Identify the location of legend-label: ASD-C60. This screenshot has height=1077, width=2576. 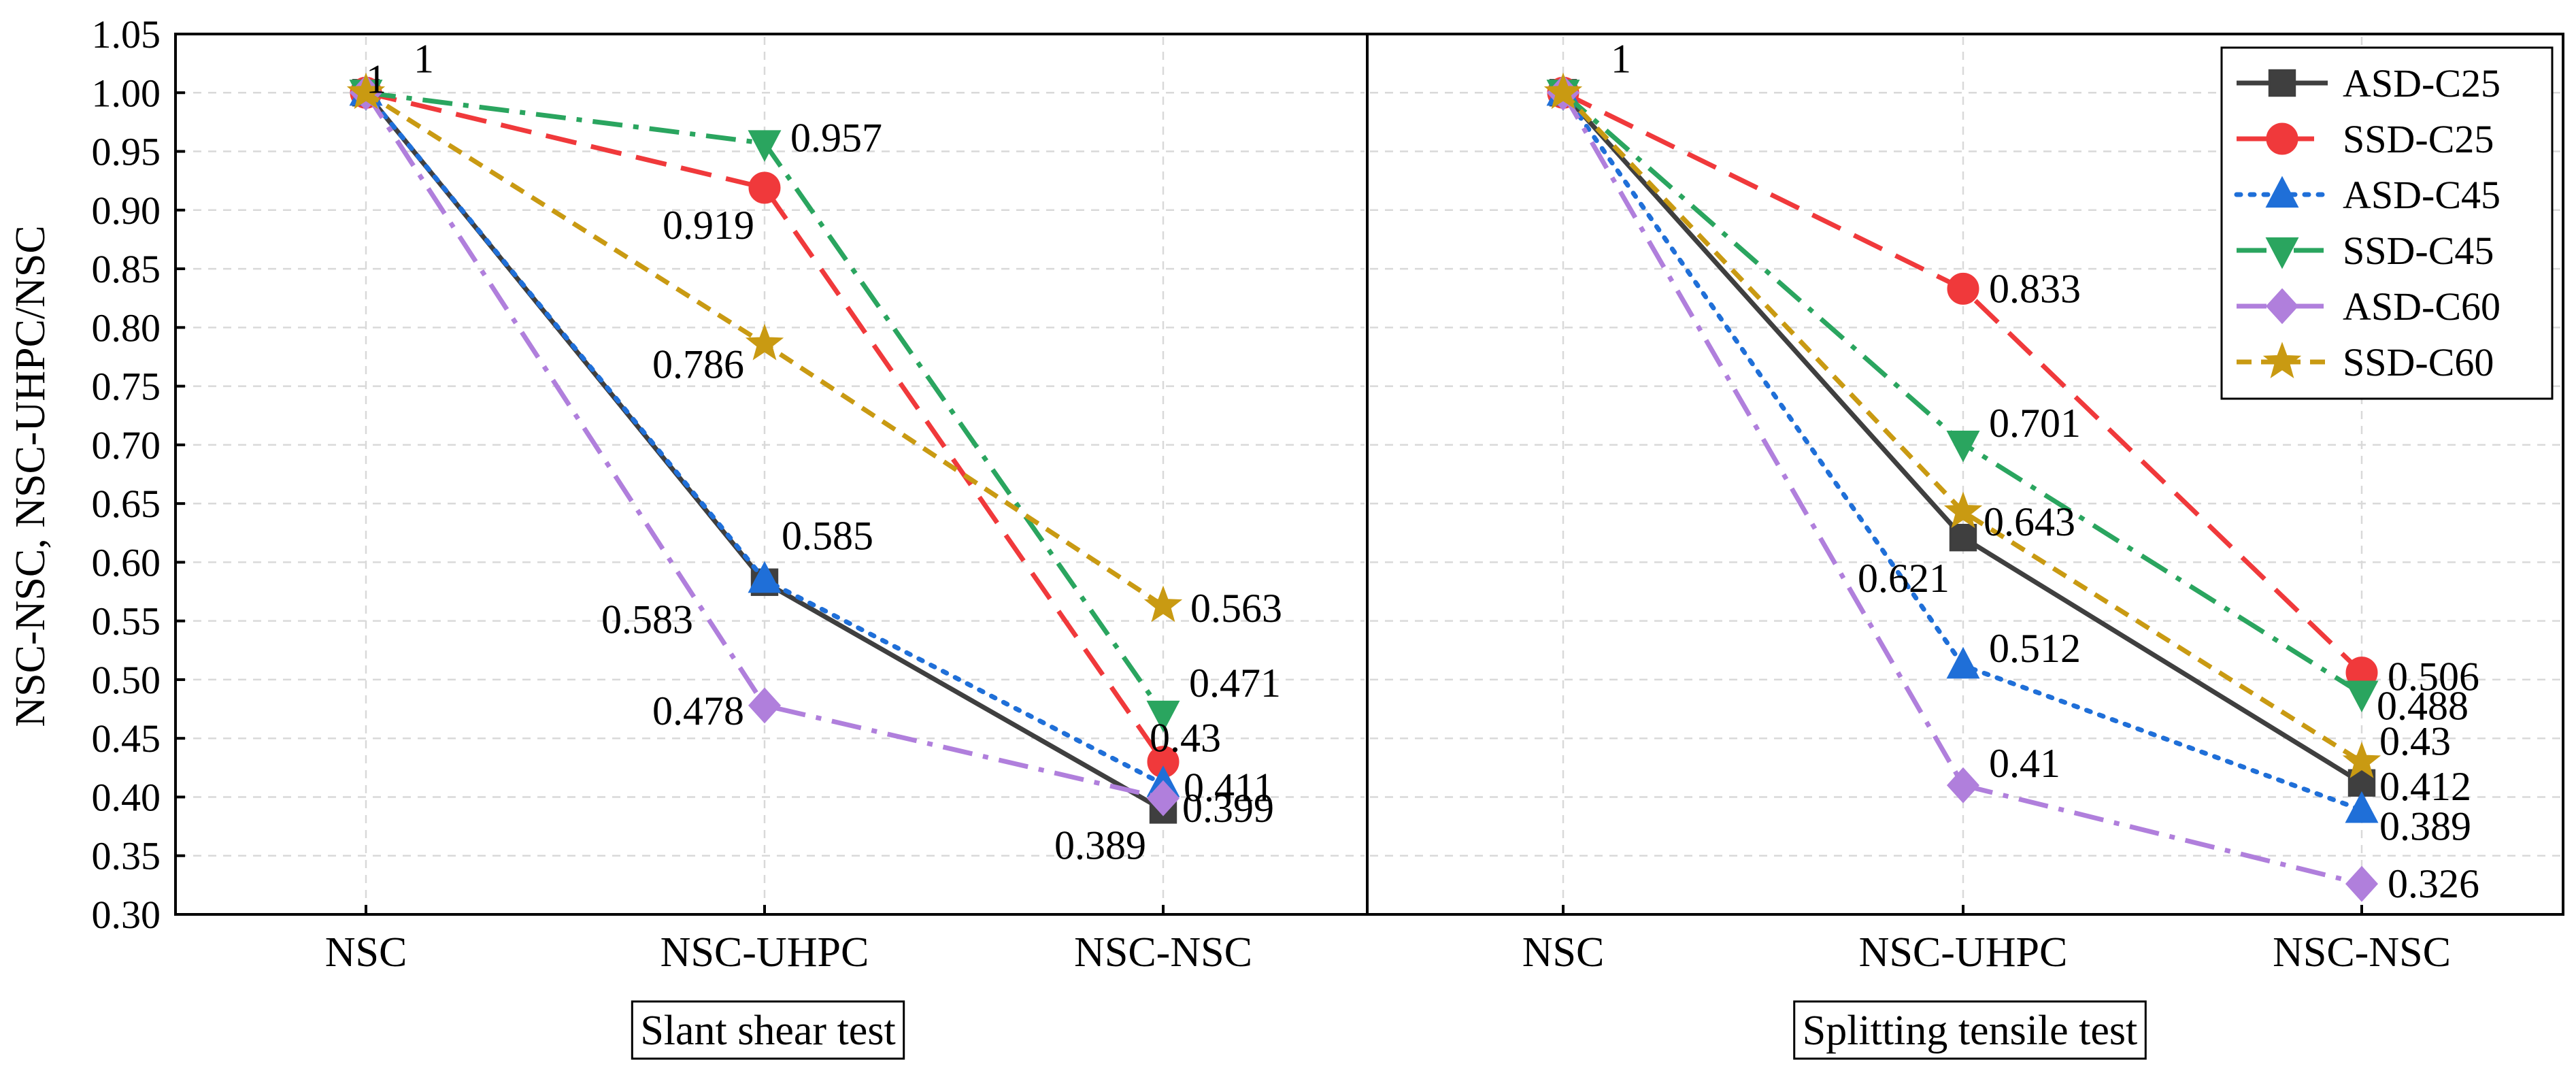
(2421, 307).